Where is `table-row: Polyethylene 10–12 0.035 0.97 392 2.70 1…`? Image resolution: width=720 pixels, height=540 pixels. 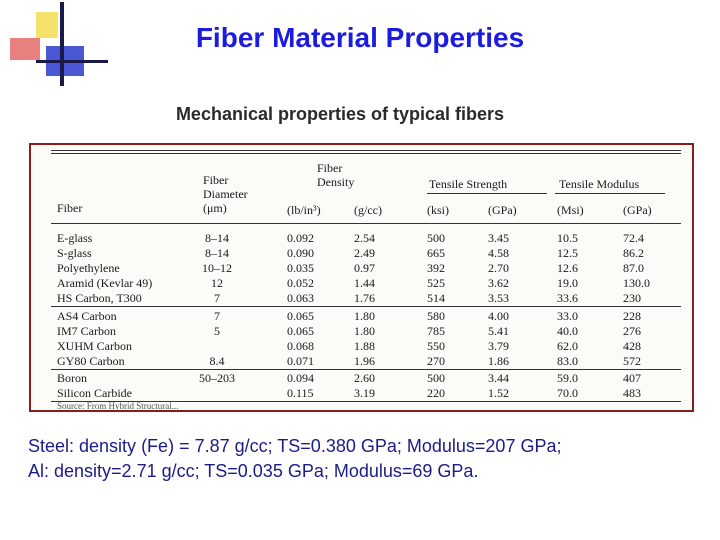
table-row: Polyethylene 10–12 0.035 0.97 392 2.70 1… is located at coordinates (361, 268).